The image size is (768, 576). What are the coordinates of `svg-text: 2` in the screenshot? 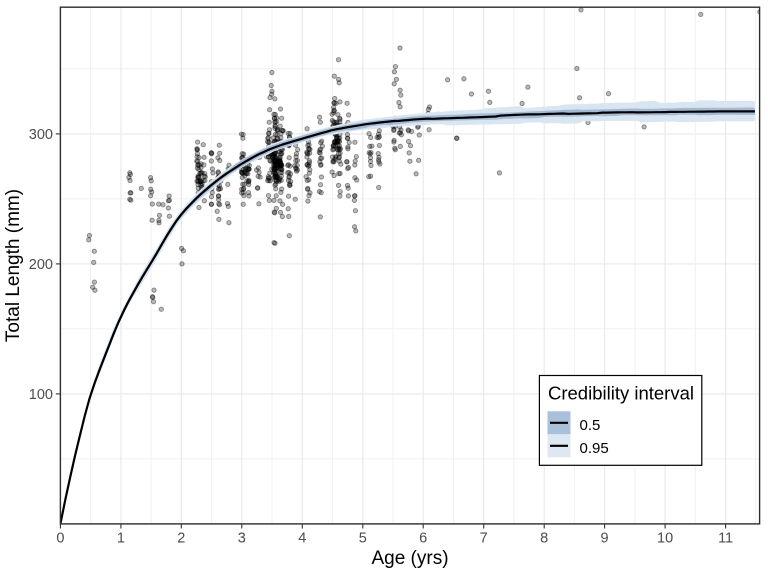 It's located at (181, 539).